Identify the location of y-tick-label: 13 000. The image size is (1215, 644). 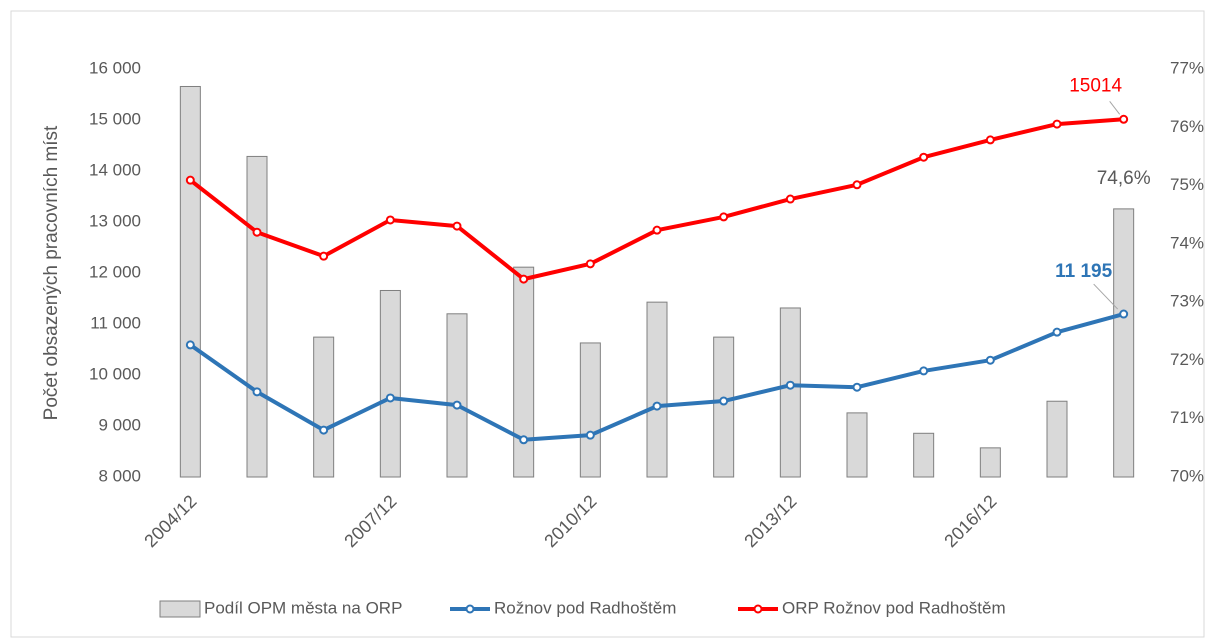
(115, 220).